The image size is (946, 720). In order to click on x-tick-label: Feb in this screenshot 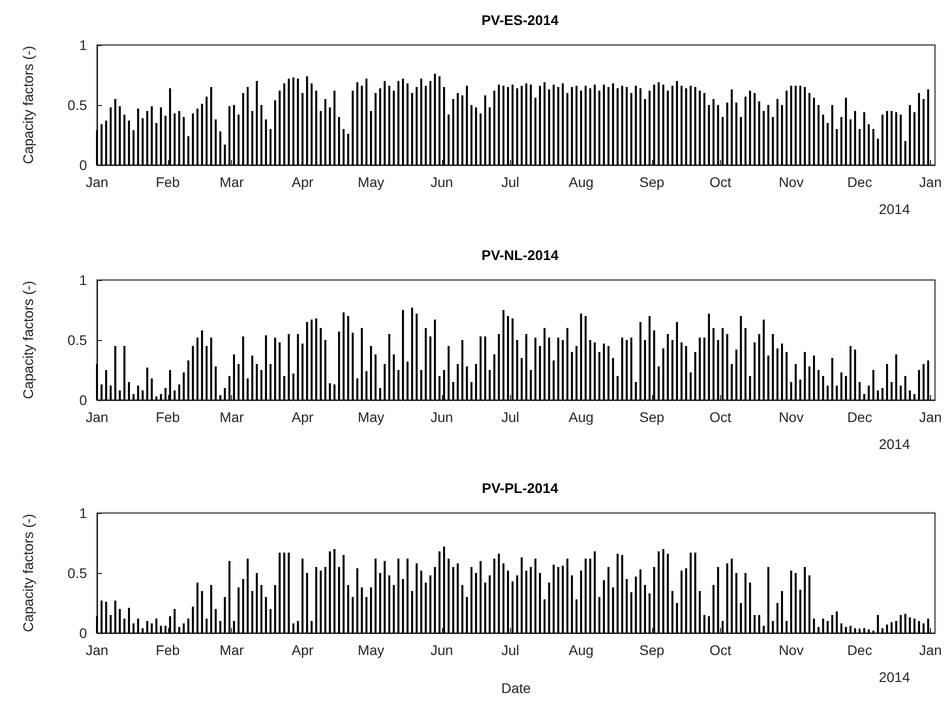, I will do `click(168, 182)`.